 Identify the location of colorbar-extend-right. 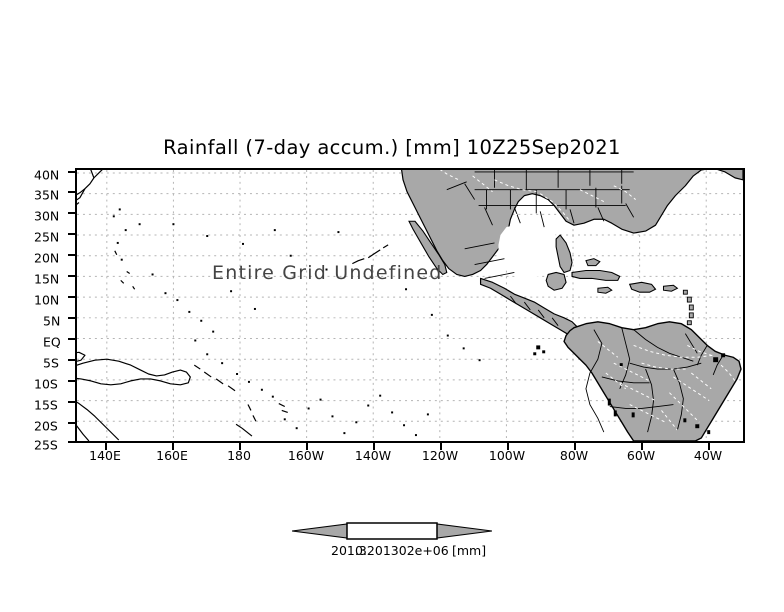
(464, 531).